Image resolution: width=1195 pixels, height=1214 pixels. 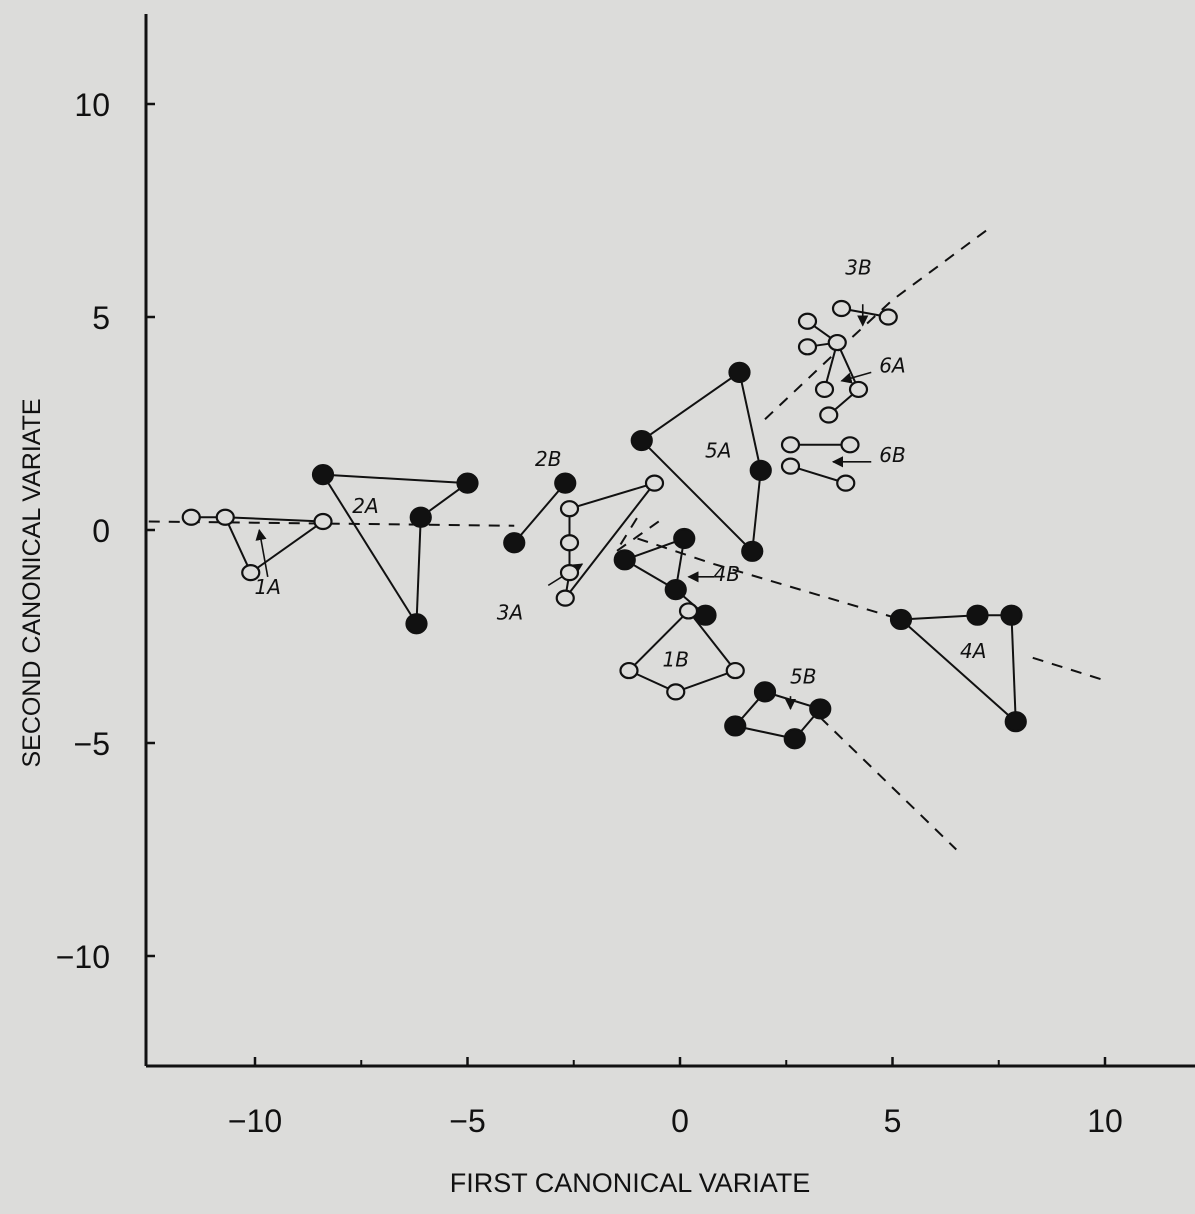 I want to click on group-1a-arrow, so click(x=262, y=553).